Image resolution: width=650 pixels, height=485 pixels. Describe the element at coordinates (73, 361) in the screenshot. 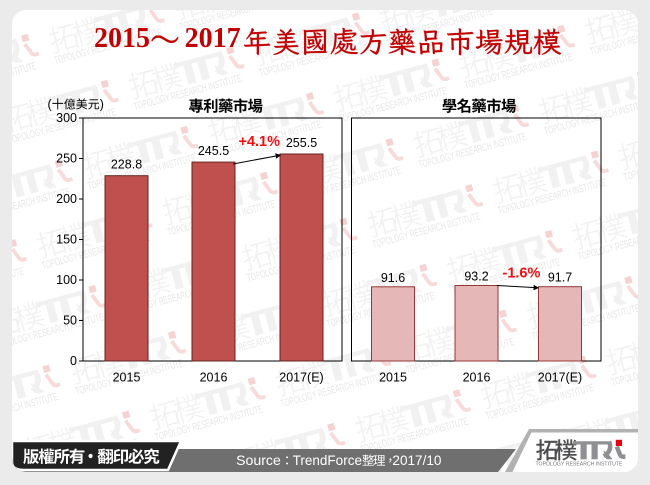

I see `svg-text: 0` at that location.